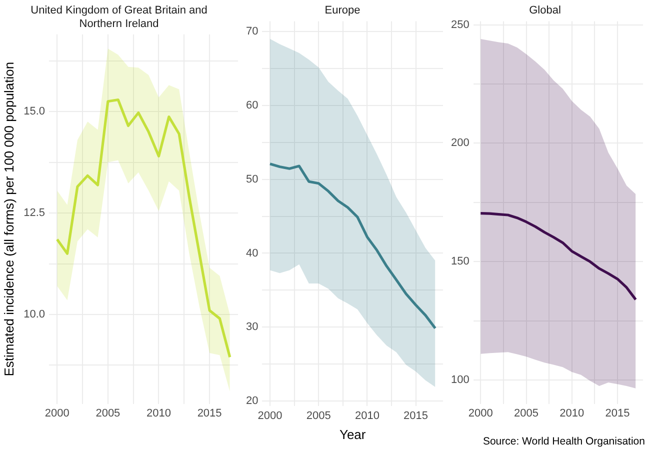  Describe the element at coordinates (252, 179) in the screenshot. I see `y-tick-label: 50` at that location.